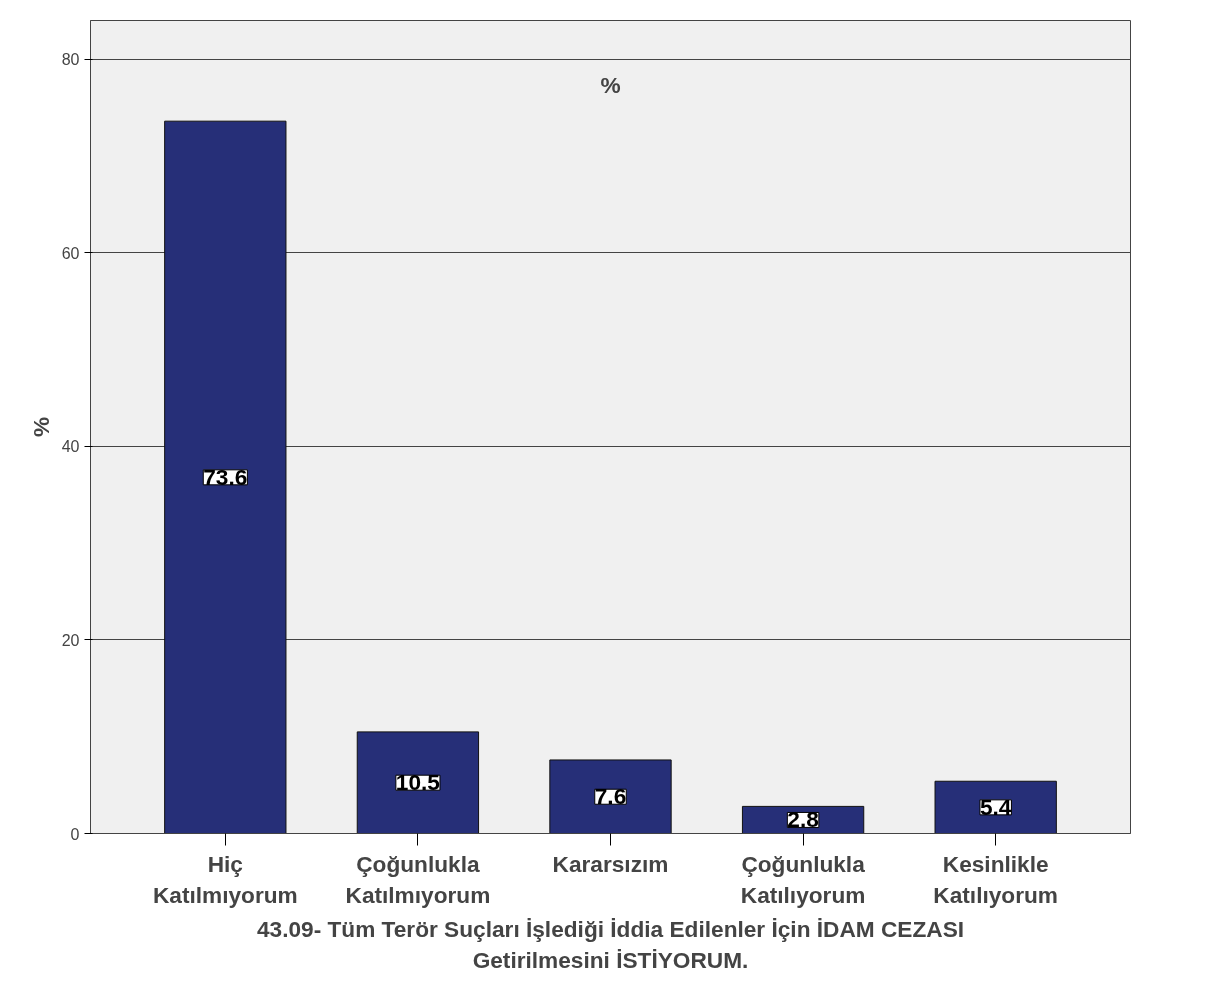  I want to click on y-tick-label: 40, so click(70, 447).